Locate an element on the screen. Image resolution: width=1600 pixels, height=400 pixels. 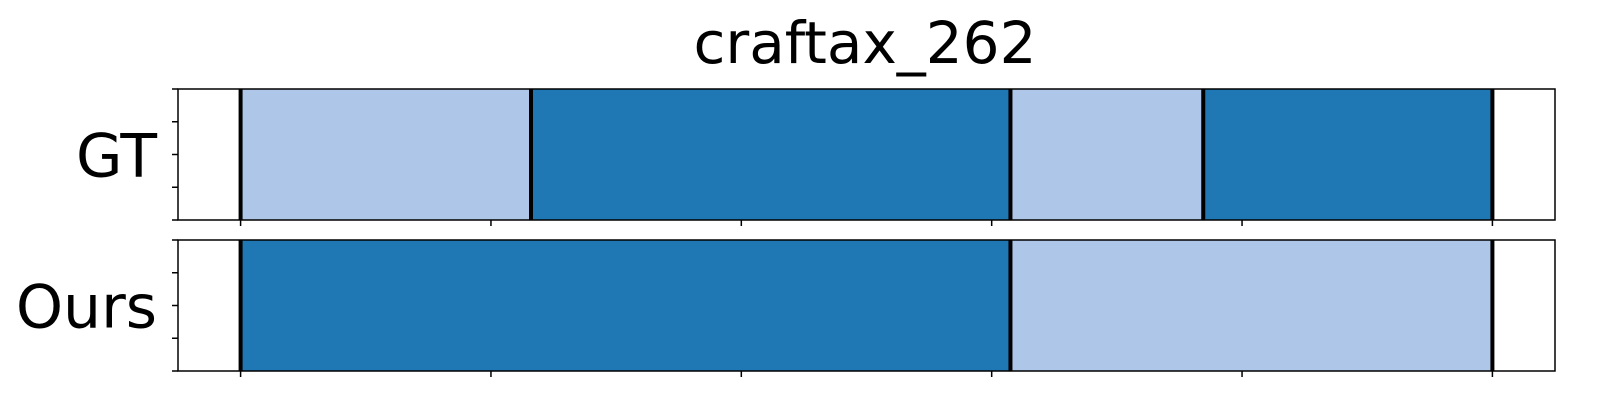
chart-title: craftax_262 is located at coordinates (865, 43).